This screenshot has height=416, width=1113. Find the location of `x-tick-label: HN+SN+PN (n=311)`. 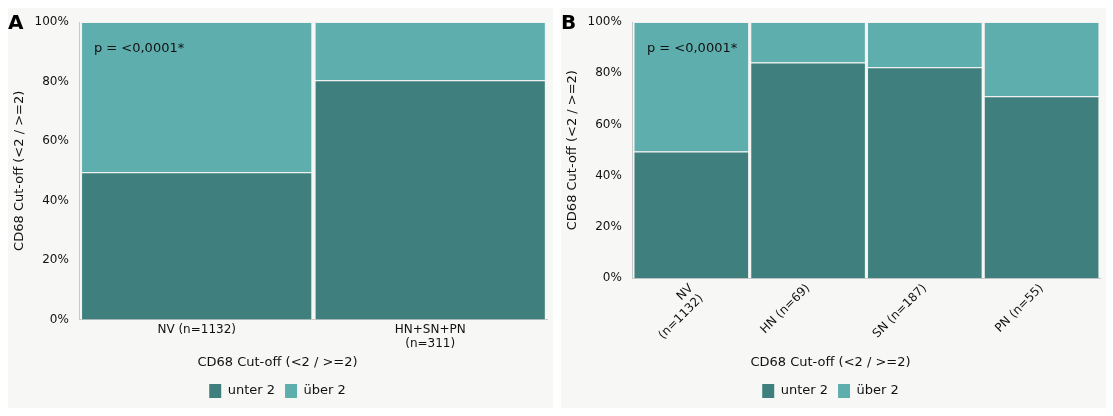

x-tick-label: HN+SN+PN (n=311) is located at coordinates (430, 336).